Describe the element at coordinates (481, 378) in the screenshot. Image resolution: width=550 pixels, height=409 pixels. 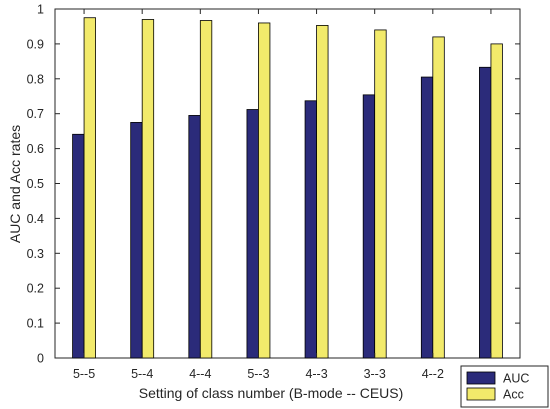
I see `legend-swatch-auc` at that location.